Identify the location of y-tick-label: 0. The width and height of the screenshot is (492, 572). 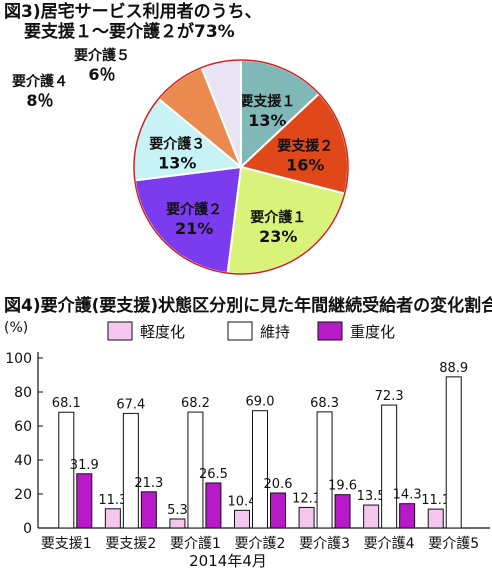
(27, 529).